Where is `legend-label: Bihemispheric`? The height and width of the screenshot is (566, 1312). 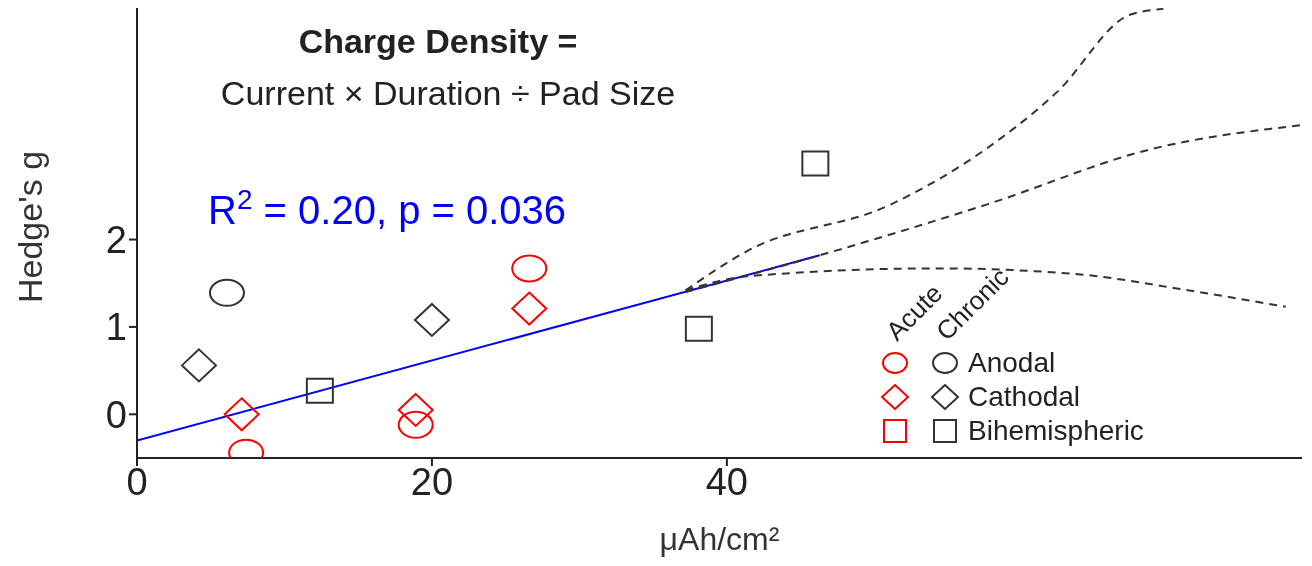
legend-label: Bihemispheric is located at coordinates (1056, 431).